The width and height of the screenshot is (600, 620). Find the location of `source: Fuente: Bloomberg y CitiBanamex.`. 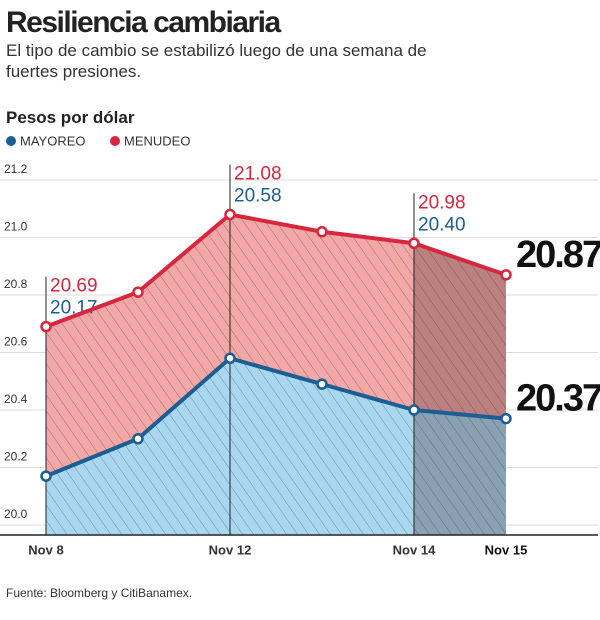

source: Fuente: Bloomberg y CitiBanamex. is located at coordinates (99, 593).